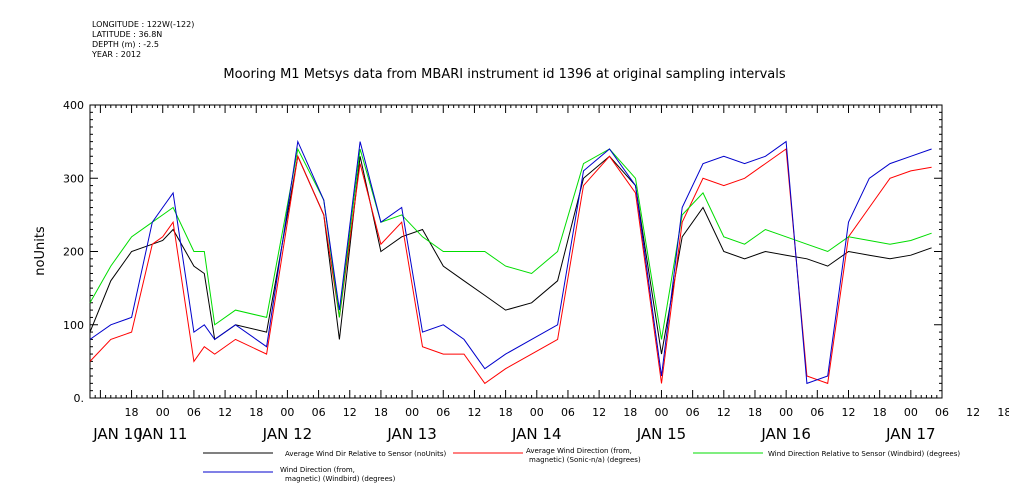 Image resolution: width=1009 pixels, height=504 pixels. I want to click on y-tick-label: 0., so click(79, 398).